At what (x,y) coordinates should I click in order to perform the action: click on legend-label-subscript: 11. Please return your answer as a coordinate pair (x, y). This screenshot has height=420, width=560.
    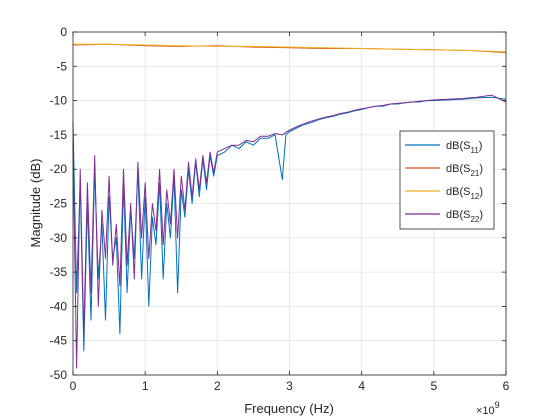
    Looking at the image, I should click on (474, 150).